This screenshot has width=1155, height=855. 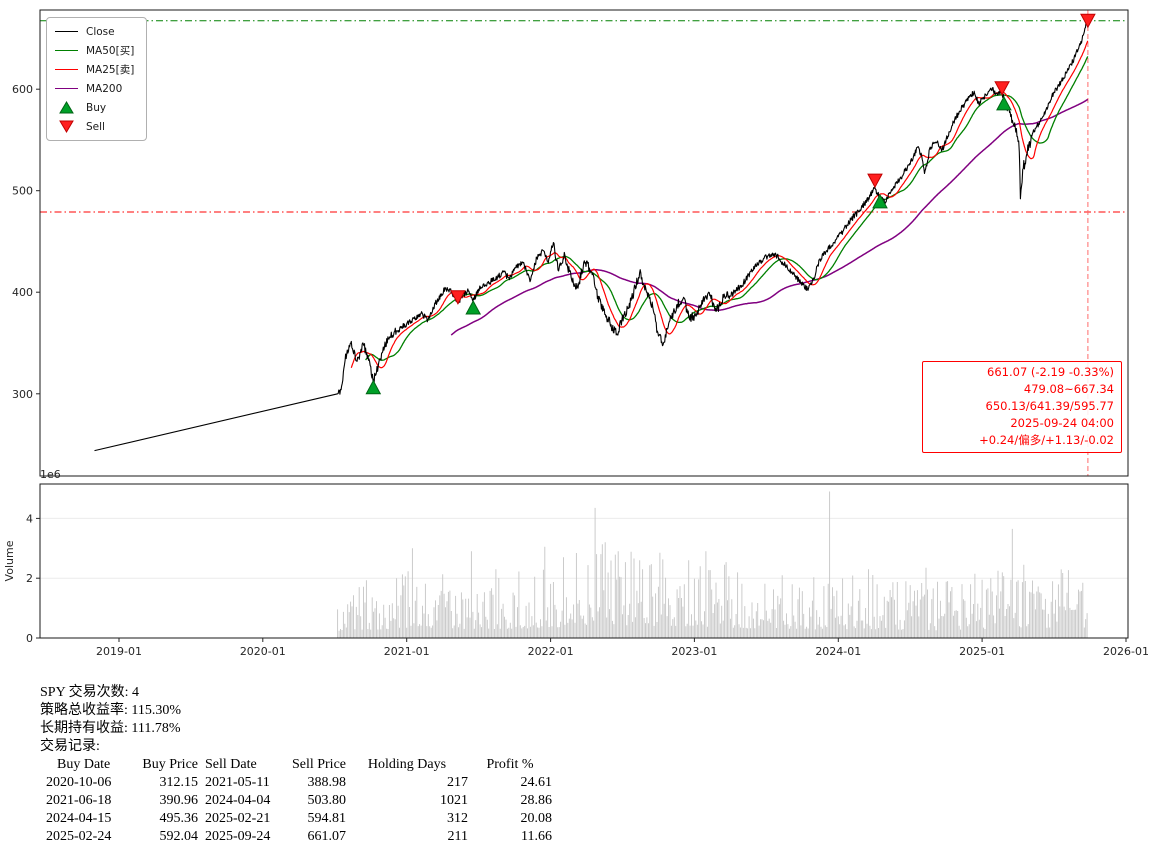 What do you see at coordinates (179, 836) in the screenshot?
I see `trade-buy-price: 592.04` at bounding box center [179, 836].